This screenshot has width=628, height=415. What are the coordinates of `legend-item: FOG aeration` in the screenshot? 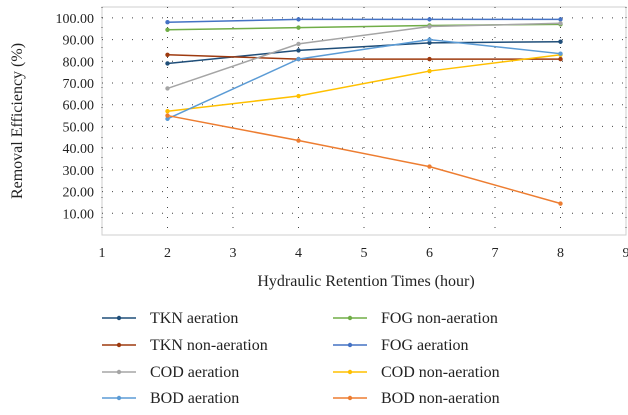 It's located at (401, 345).